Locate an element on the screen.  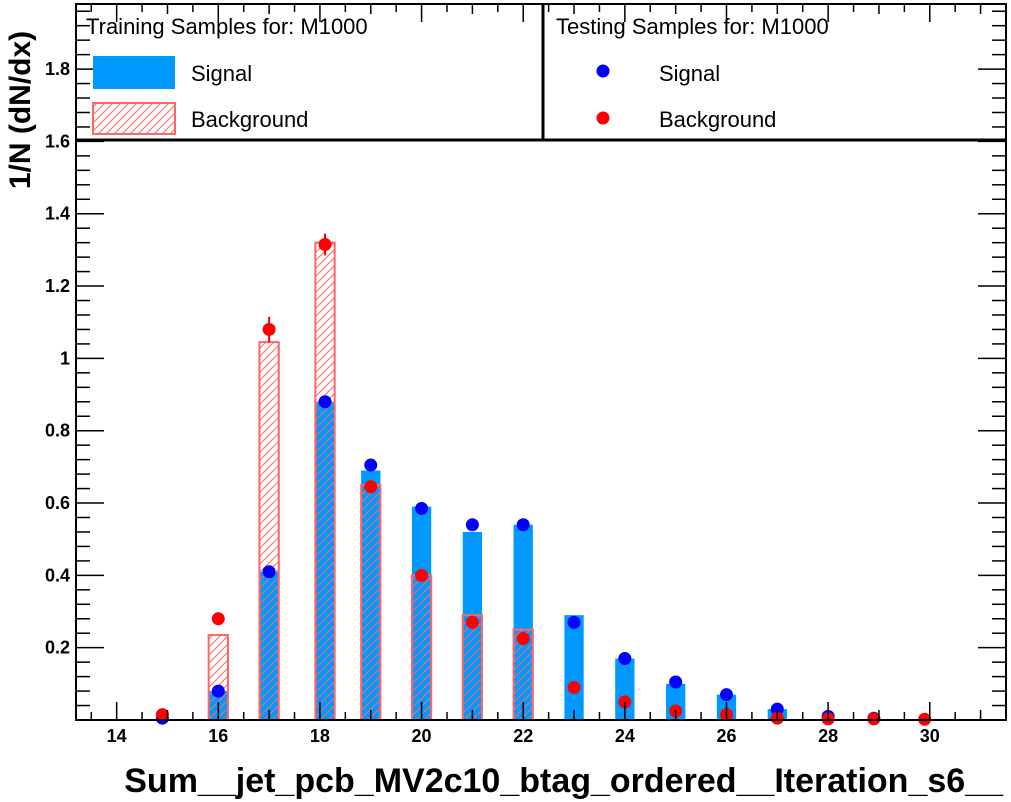
y-tick-label: 1.2 is located at coordinates (57, 286).